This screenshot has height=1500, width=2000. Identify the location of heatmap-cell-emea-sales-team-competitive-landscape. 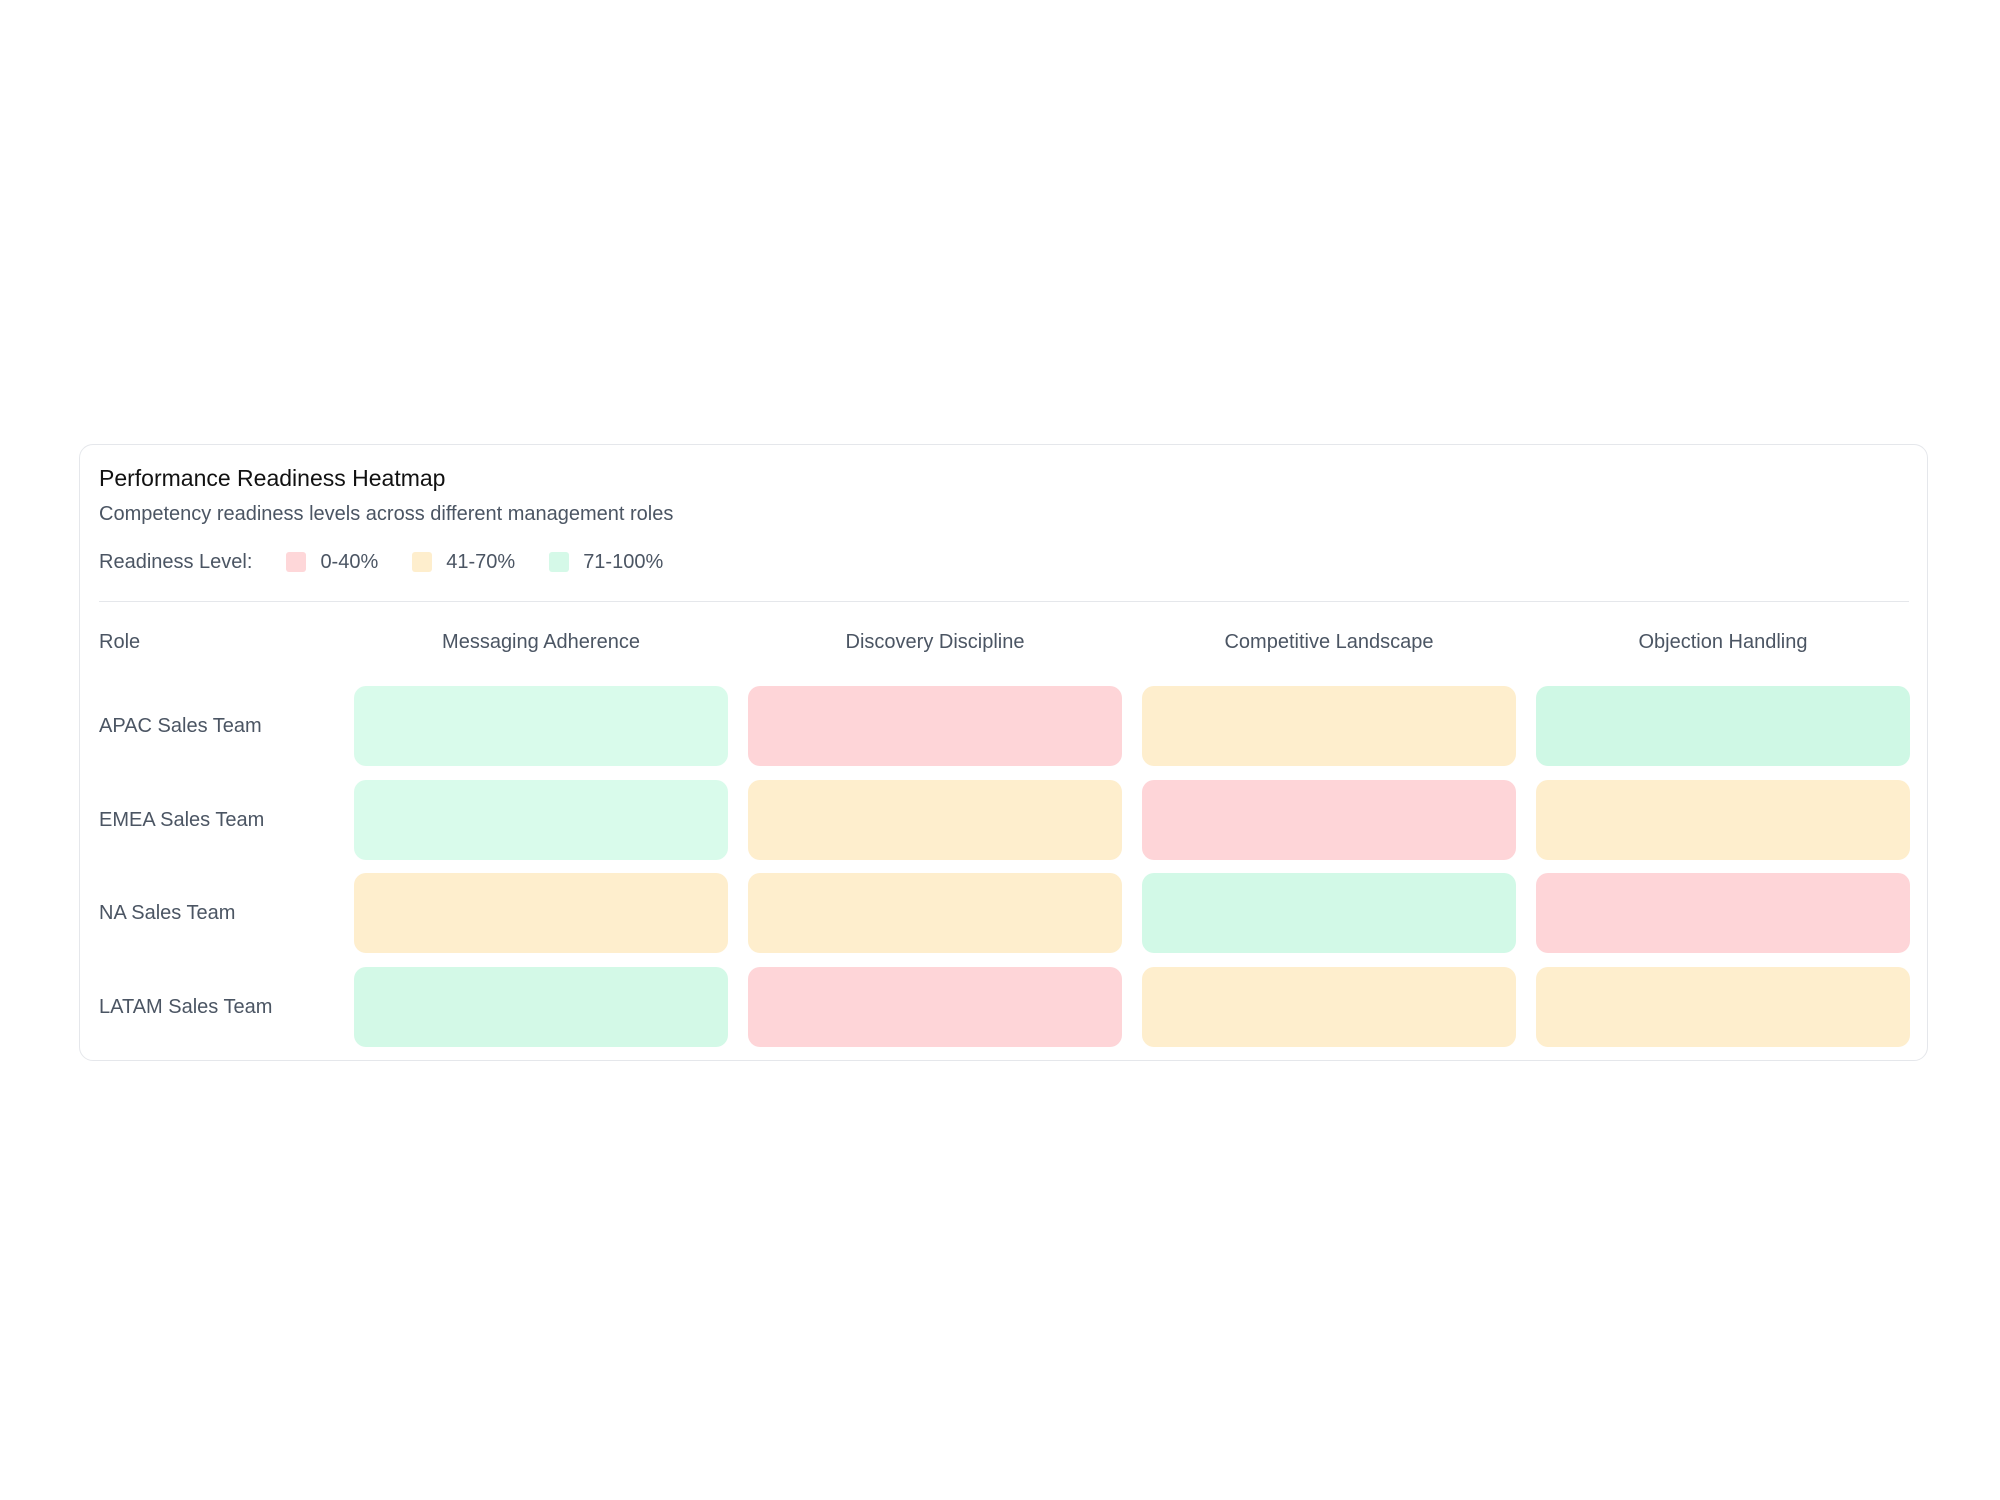
(1329, 820).